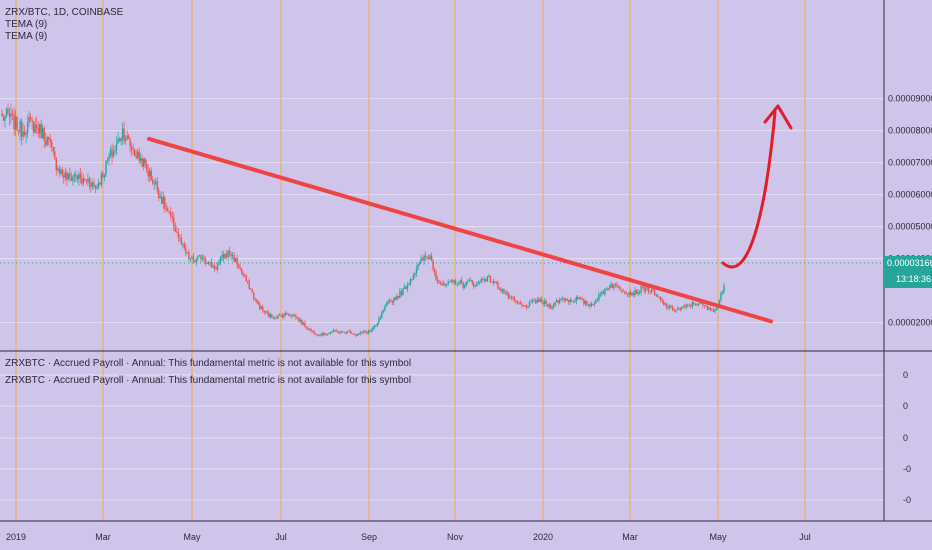 The height and width of the screenshot is (550, 932). What do you see at coordinates (910, 99) in the screenshot?
I see `y-tick-label: 0.00009000` at bounding box center [910, 99].